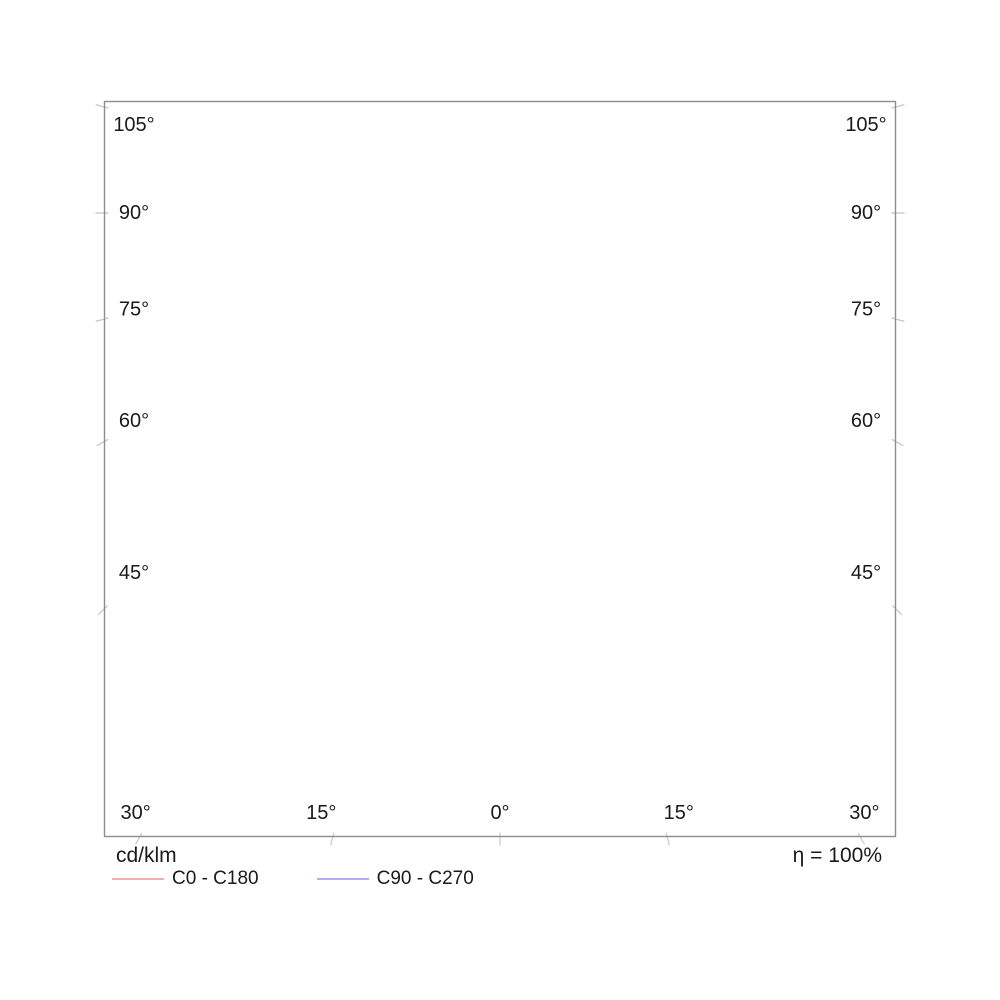  I want to click on efficiency-label: η = 100%, so click(837, 855).